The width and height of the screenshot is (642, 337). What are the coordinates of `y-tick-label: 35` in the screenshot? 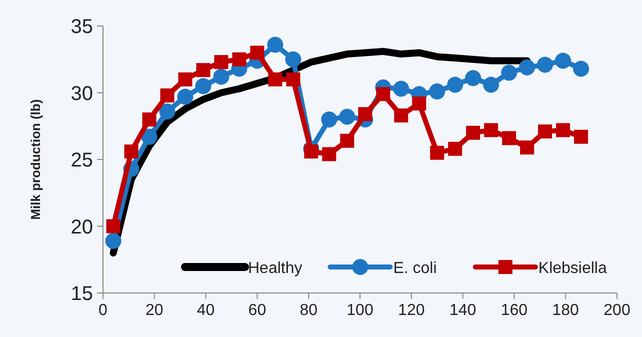 It's located at (81, 27).